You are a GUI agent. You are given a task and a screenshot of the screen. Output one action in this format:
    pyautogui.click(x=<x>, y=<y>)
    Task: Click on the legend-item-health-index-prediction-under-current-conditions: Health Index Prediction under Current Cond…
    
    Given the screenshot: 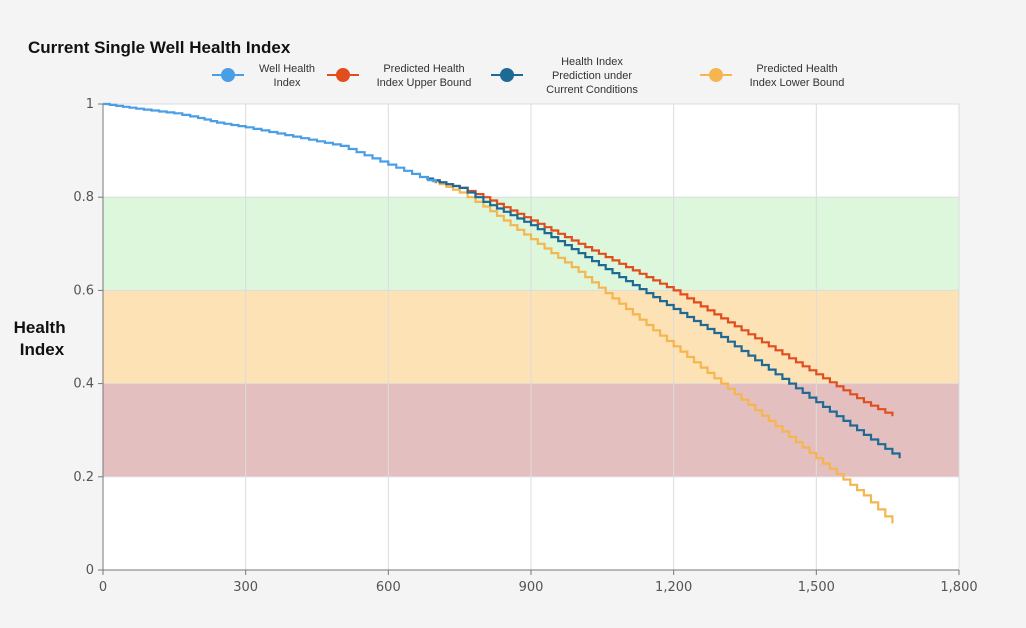 What is the action you would take?
    pyautogui.click(x=564, y=76)
    